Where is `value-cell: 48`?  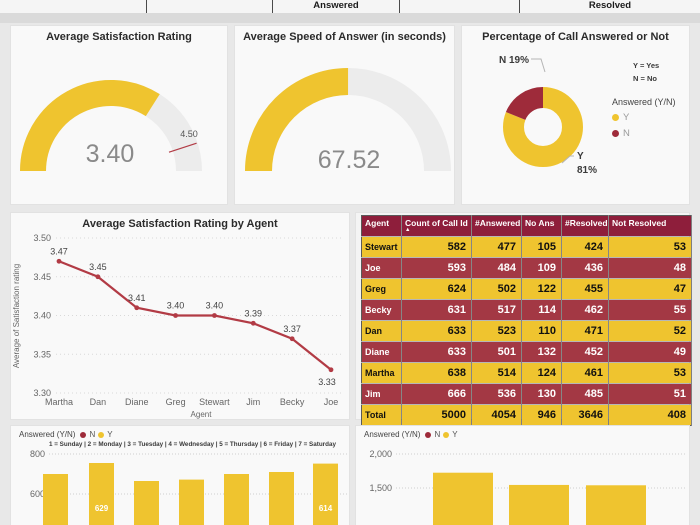 value-cell: 48 is located at coordinates (650, 268).